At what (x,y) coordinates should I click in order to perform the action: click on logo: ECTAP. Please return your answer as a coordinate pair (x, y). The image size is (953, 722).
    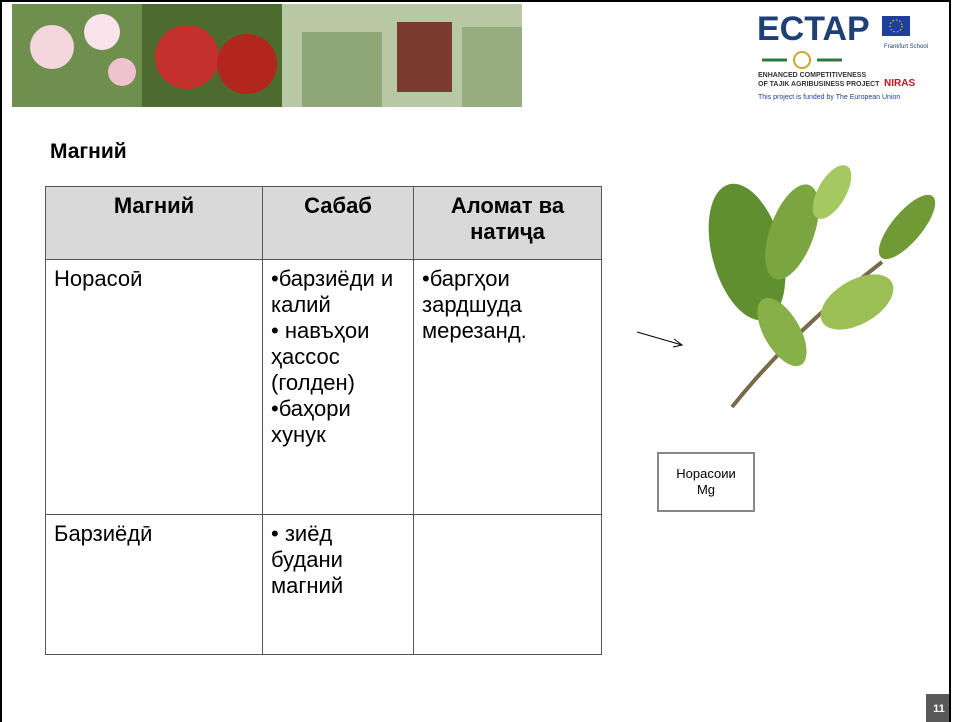
    Looking at the image, I should click on (813, 29).